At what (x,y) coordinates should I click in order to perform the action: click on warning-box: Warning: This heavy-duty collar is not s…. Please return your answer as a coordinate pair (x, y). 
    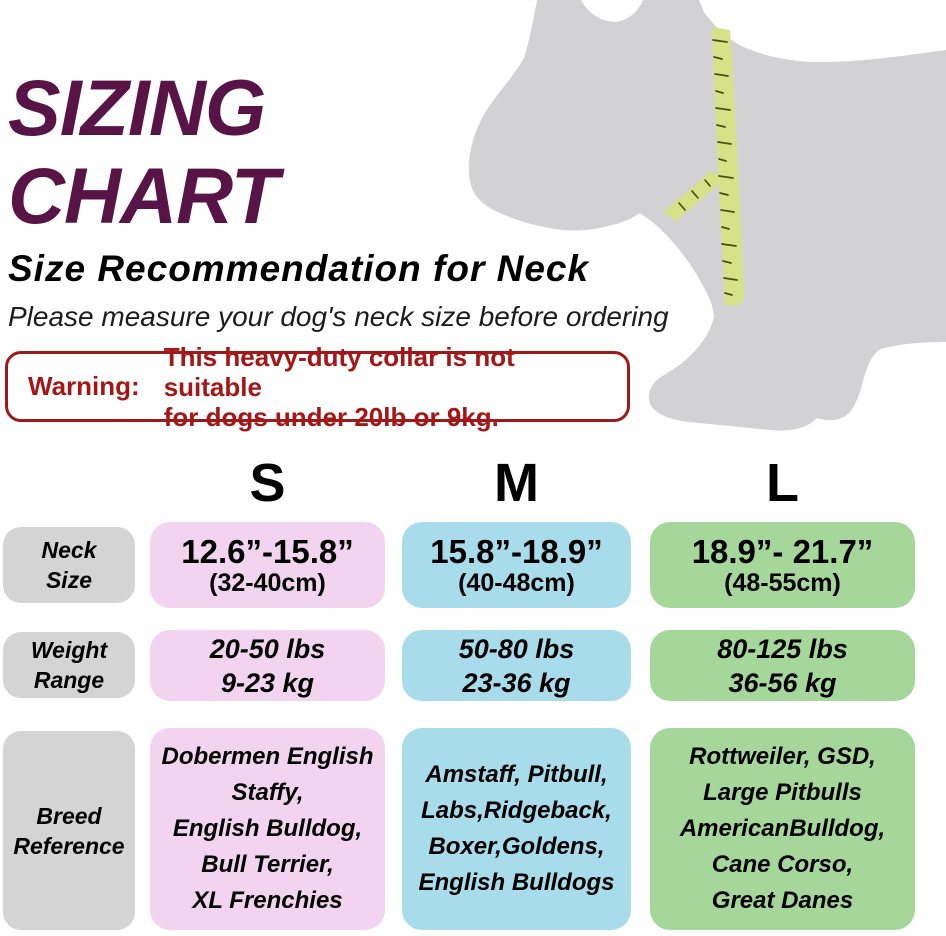
    Looking at the image, I should click on (317, 387).